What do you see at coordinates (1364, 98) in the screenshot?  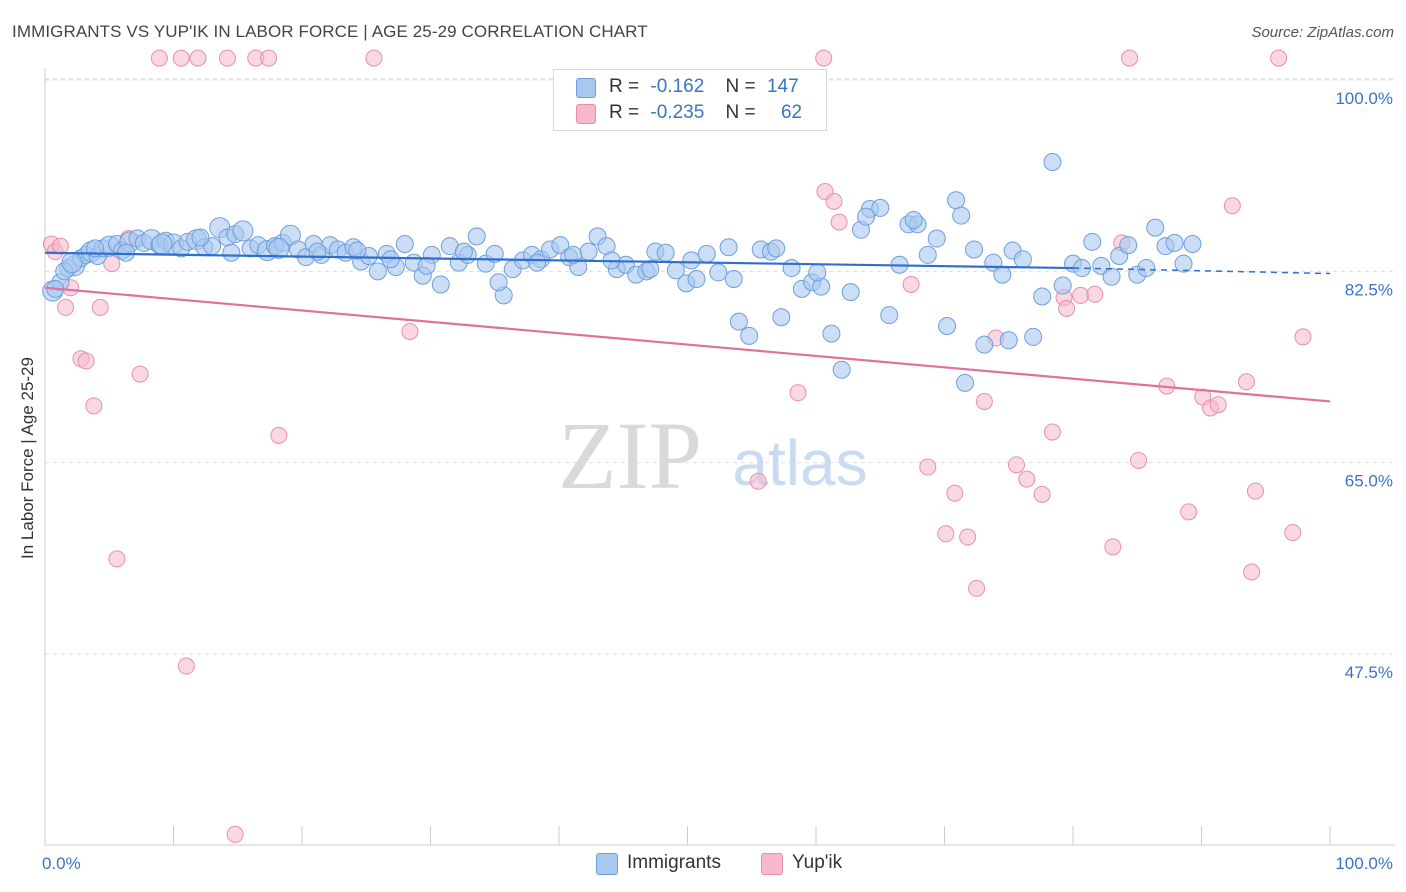 I see `y-tick-label: 100.0%` at bounding box center [1364, 98].